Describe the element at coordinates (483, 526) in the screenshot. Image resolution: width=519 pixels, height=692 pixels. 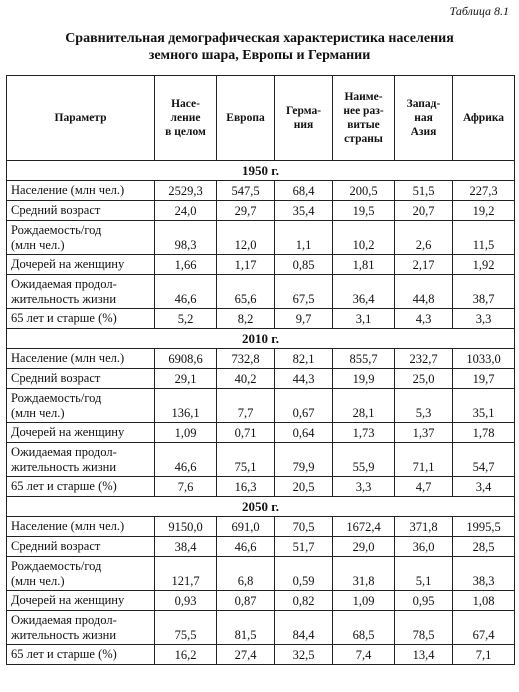
I see `value-cell: 1995,5` at that location.